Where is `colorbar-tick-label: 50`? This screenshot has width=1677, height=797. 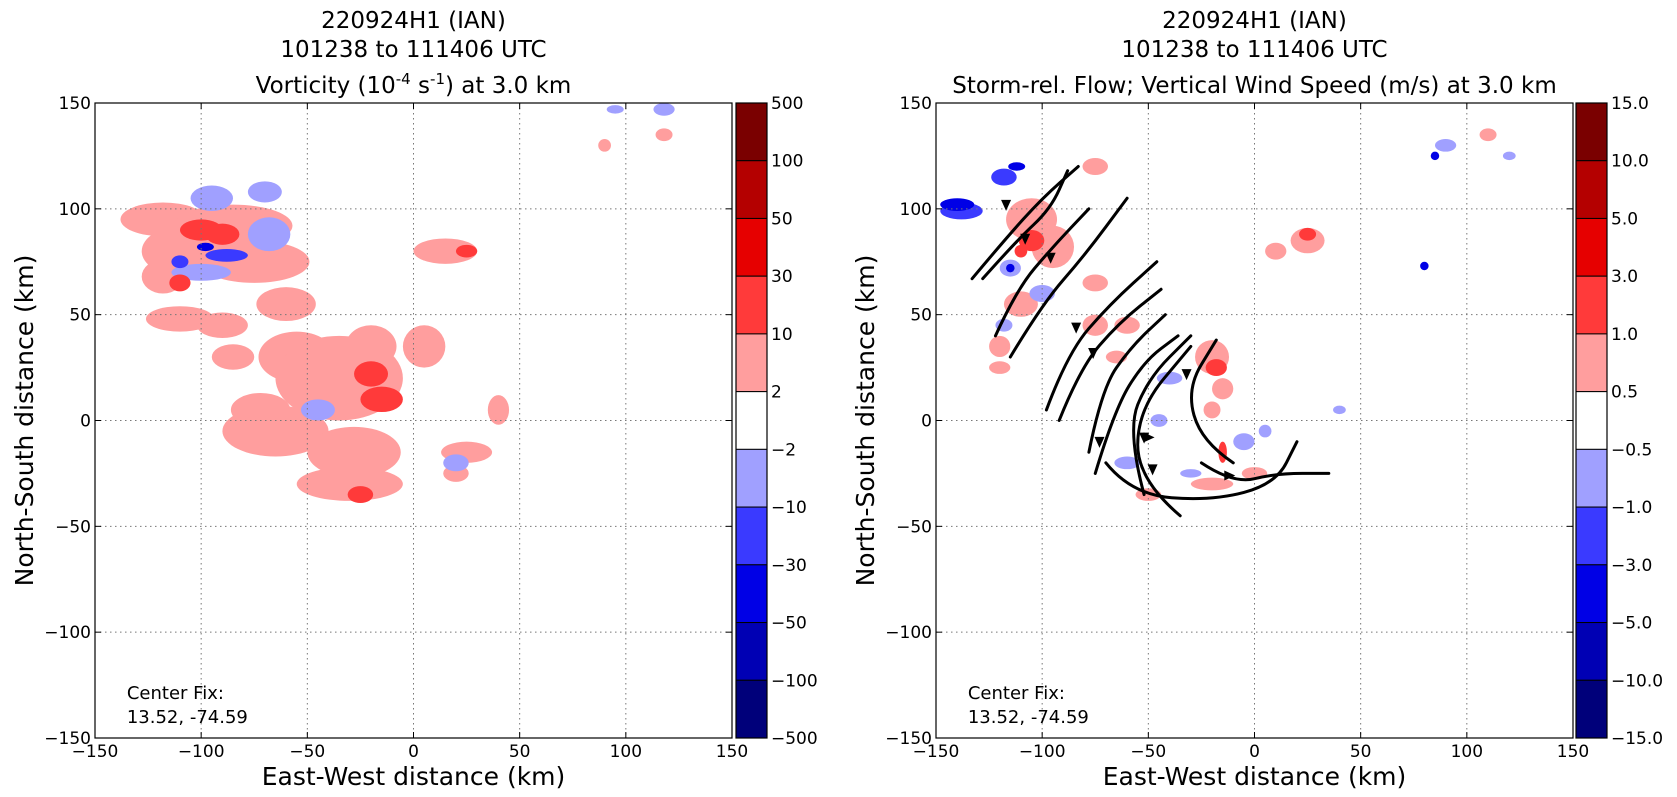 colorbar-tick-label: 50 is located at coordinates (782, 219).